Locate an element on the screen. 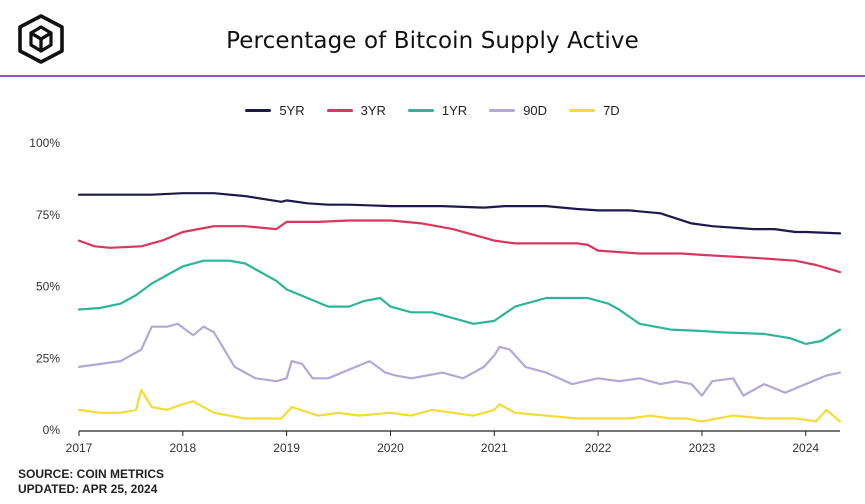  legend-label: 3YR is located at coordinates (373, 110).